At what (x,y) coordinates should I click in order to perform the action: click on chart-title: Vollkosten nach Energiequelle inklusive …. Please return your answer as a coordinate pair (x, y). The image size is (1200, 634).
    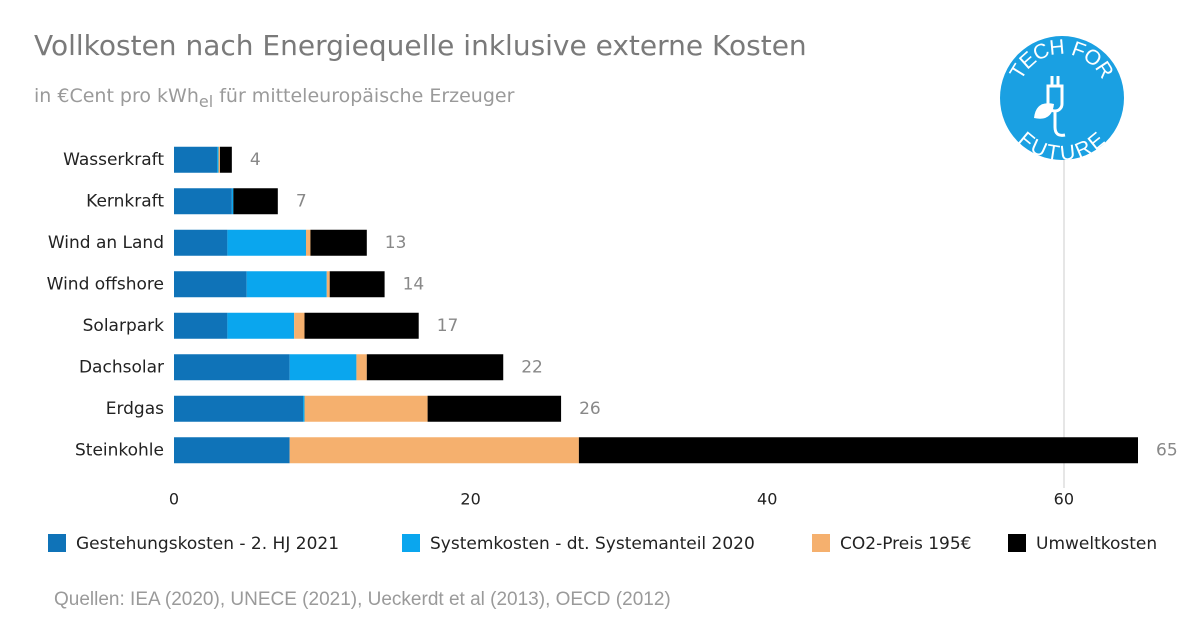
    Looking at the image, I should click on (420, 45).